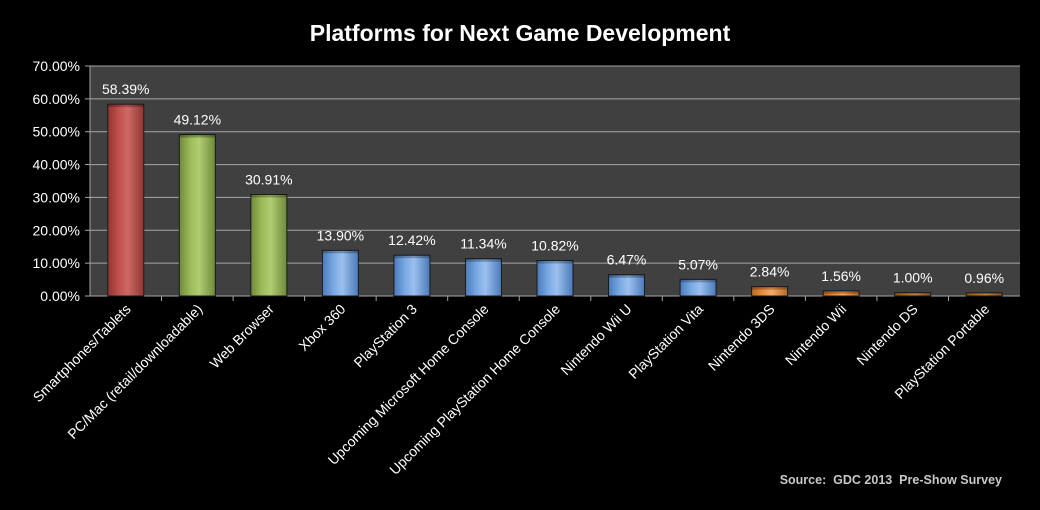 Image resolution: width=1040 pixels, height=510 pixels. Describe the element at coordinates (554, 245) in the screenshot. I see `data-label: 10.82%` at that location.